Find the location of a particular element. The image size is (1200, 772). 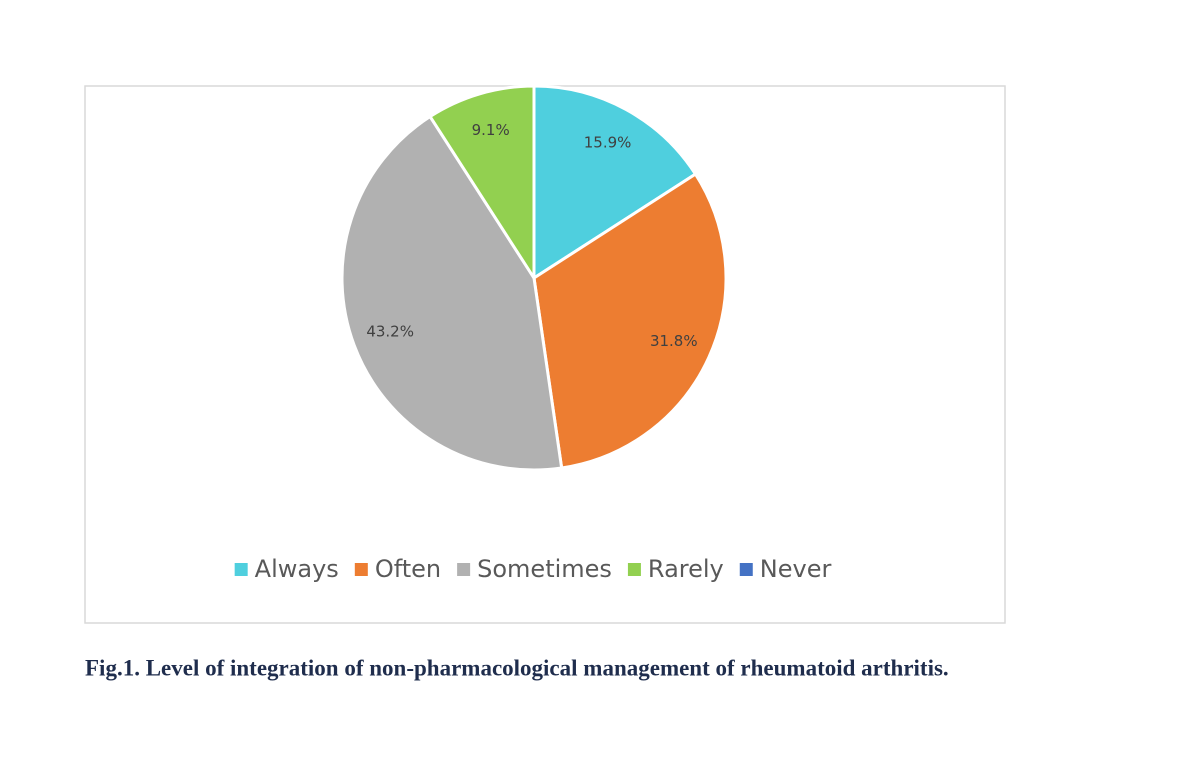

legend-label: Often is located at coordinates (408, 569).